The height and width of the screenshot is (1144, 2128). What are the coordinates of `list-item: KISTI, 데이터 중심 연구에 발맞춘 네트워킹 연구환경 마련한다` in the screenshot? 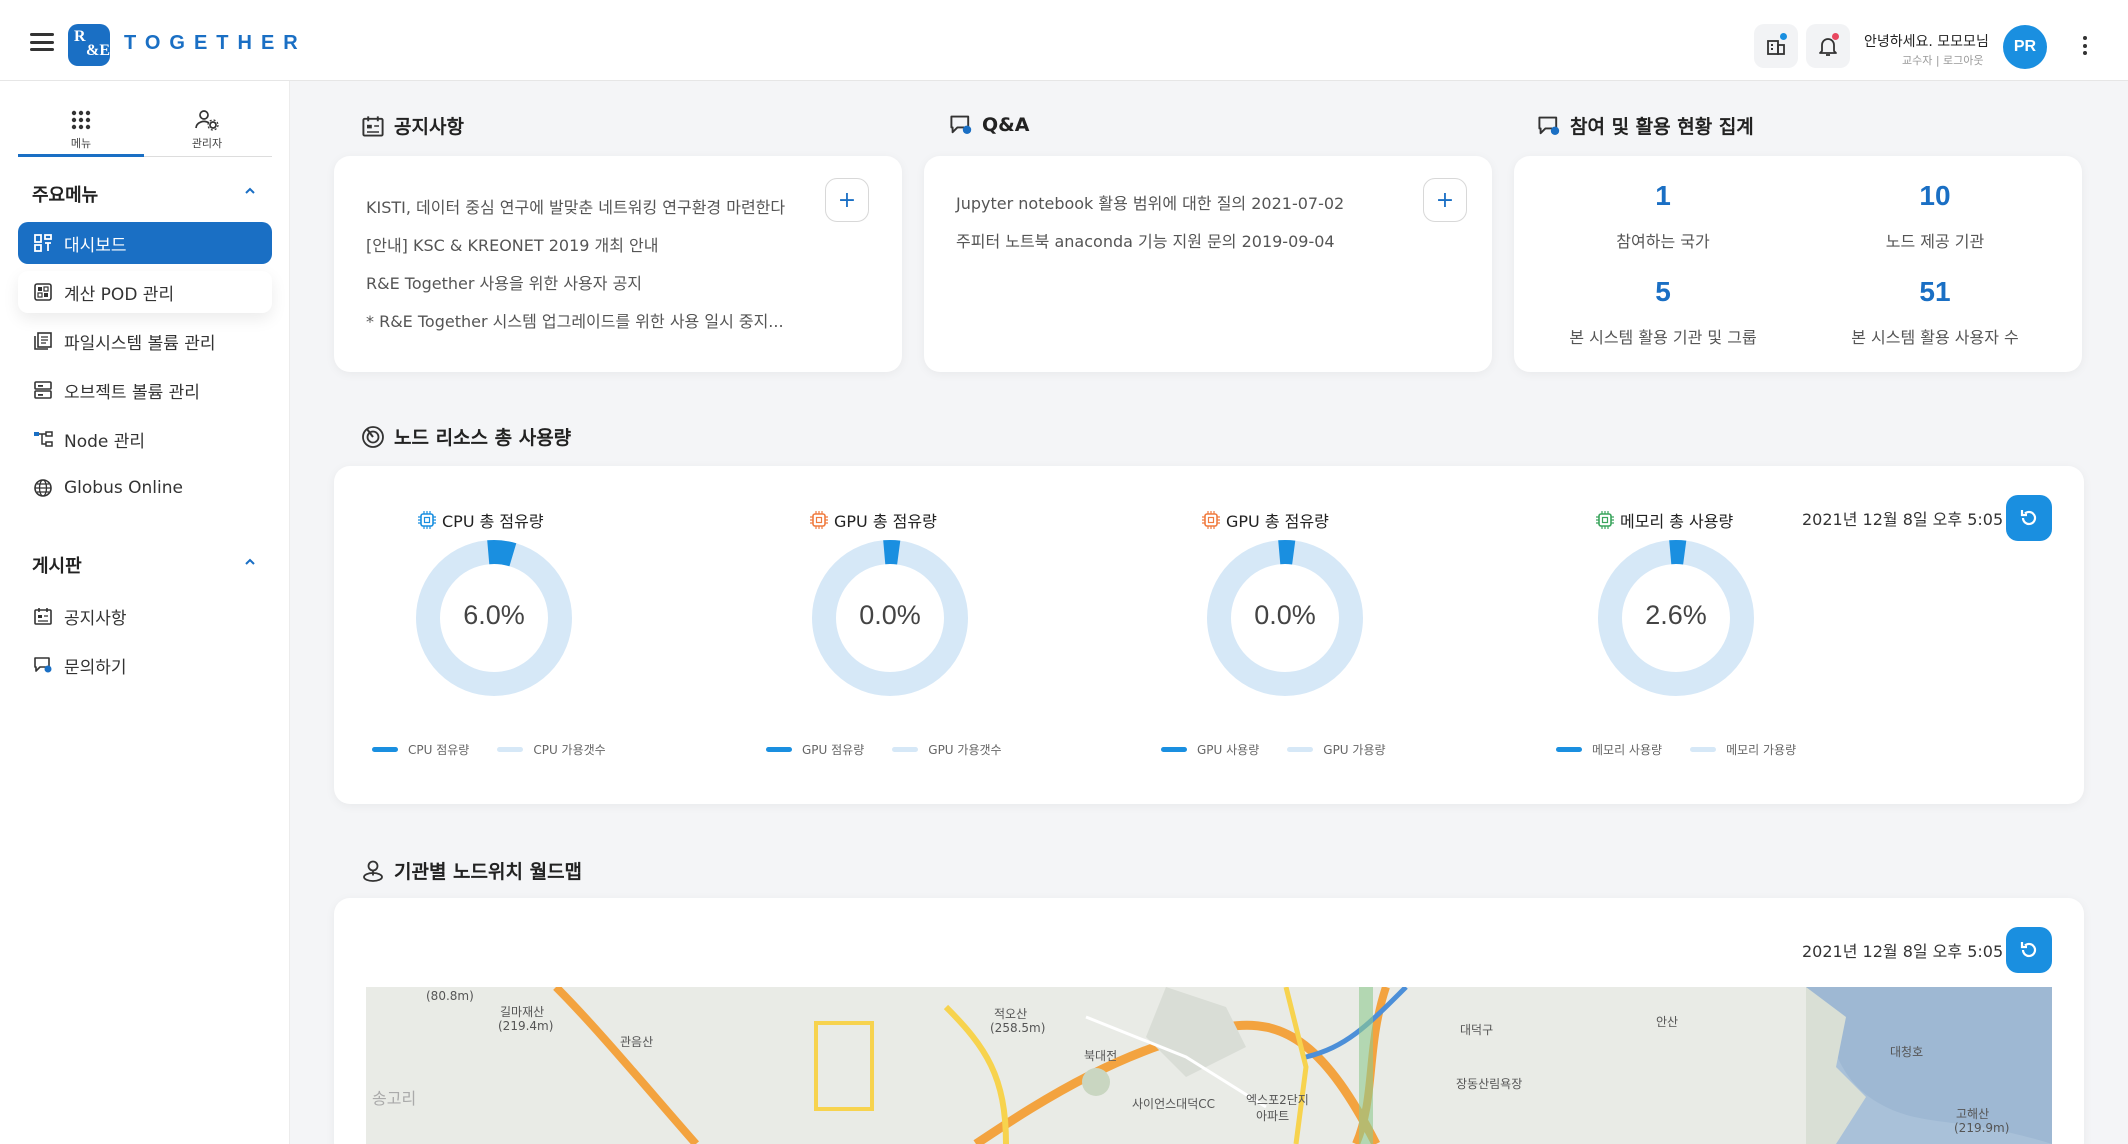 It's located at (576, 207).